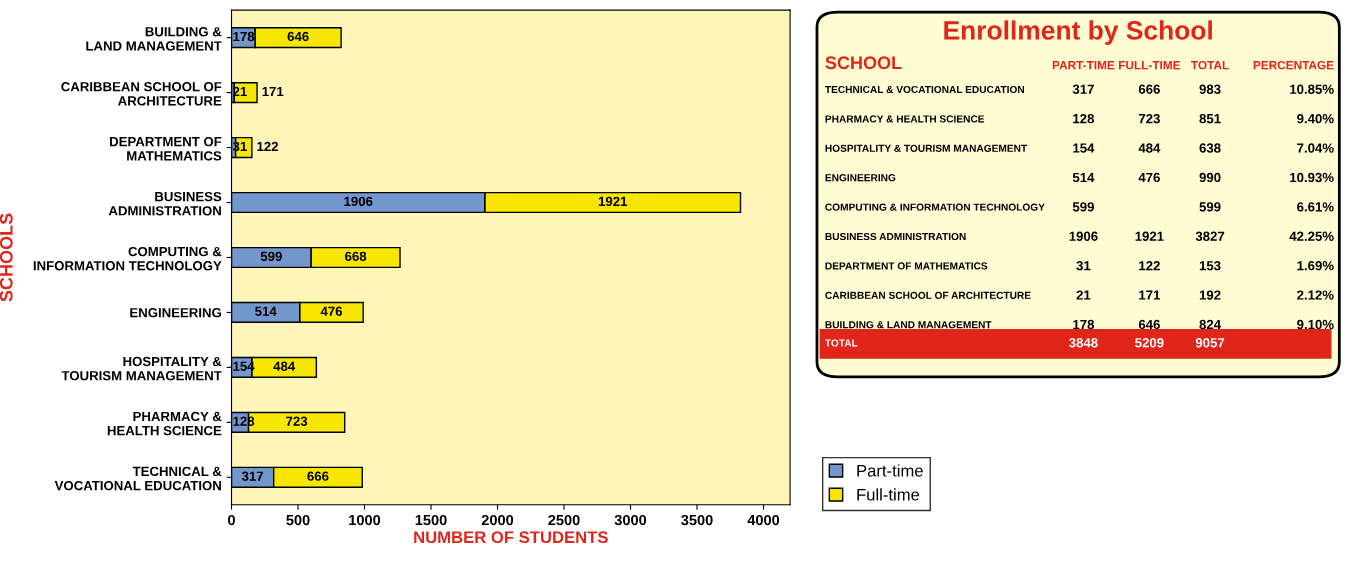  Describe the element at coordinates (273, 91) in the screenshot. I see `data-label: 171` at that location.